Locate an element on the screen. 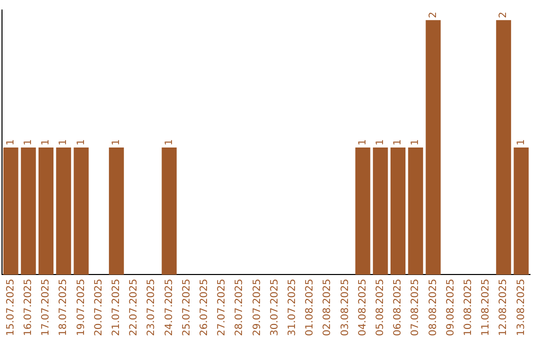  x-tick-label: 29.07.2025 is located at coordinates (257, 307).